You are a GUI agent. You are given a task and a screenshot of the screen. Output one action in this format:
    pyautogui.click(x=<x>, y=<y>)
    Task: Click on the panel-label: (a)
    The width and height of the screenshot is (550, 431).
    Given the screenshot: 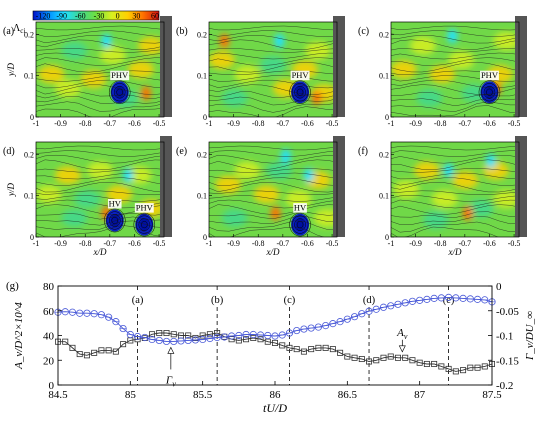 What is the action you would take?
    pyautogui.click(x=8, y=31)
    